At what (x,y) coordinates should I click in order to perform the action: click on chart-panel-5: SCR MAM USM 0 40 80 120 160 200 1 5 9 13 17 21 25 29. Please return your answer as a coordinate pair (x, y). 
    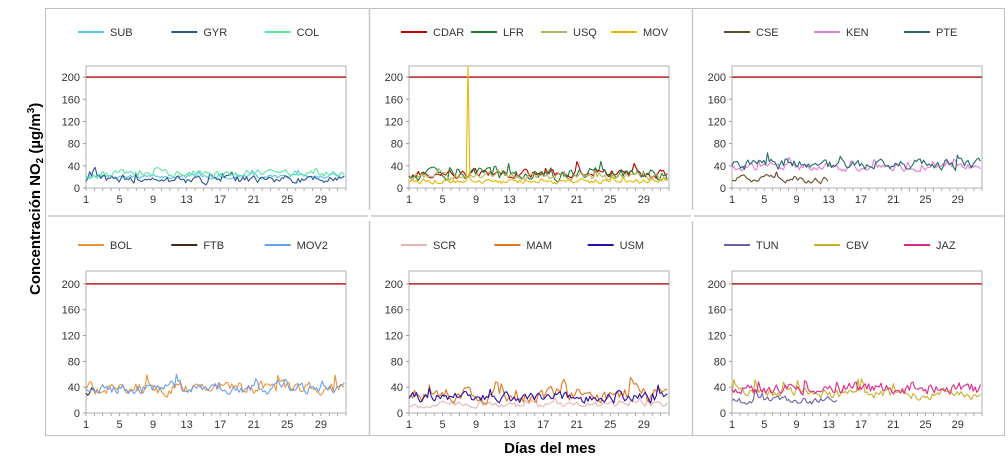
    Looking at the image, I should click on (539, 328).